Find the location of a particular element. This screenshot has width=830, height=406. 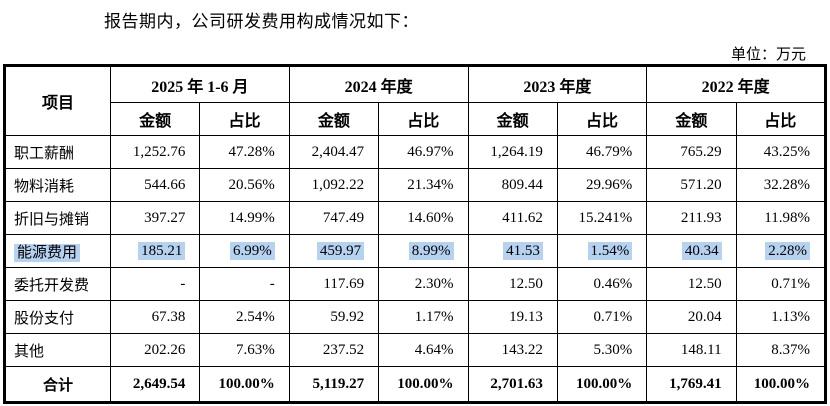

cell: 1,264.19 is located at coordinates (512, 152).